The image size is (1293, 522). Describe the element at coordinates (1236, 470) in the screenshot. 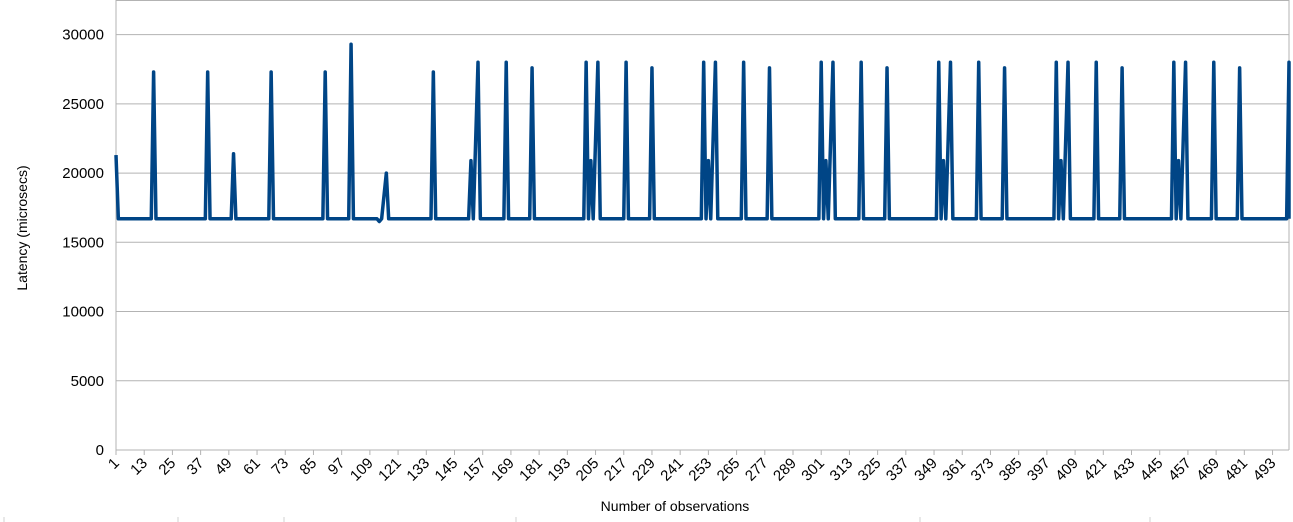

I see `x-tick-label: 481` at that location.